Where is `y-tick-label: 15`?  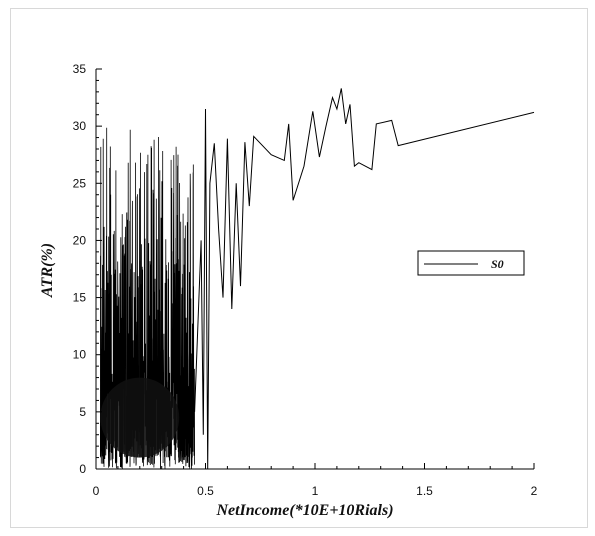 y-tick-label: 15 is located at coordinates (80, 298).